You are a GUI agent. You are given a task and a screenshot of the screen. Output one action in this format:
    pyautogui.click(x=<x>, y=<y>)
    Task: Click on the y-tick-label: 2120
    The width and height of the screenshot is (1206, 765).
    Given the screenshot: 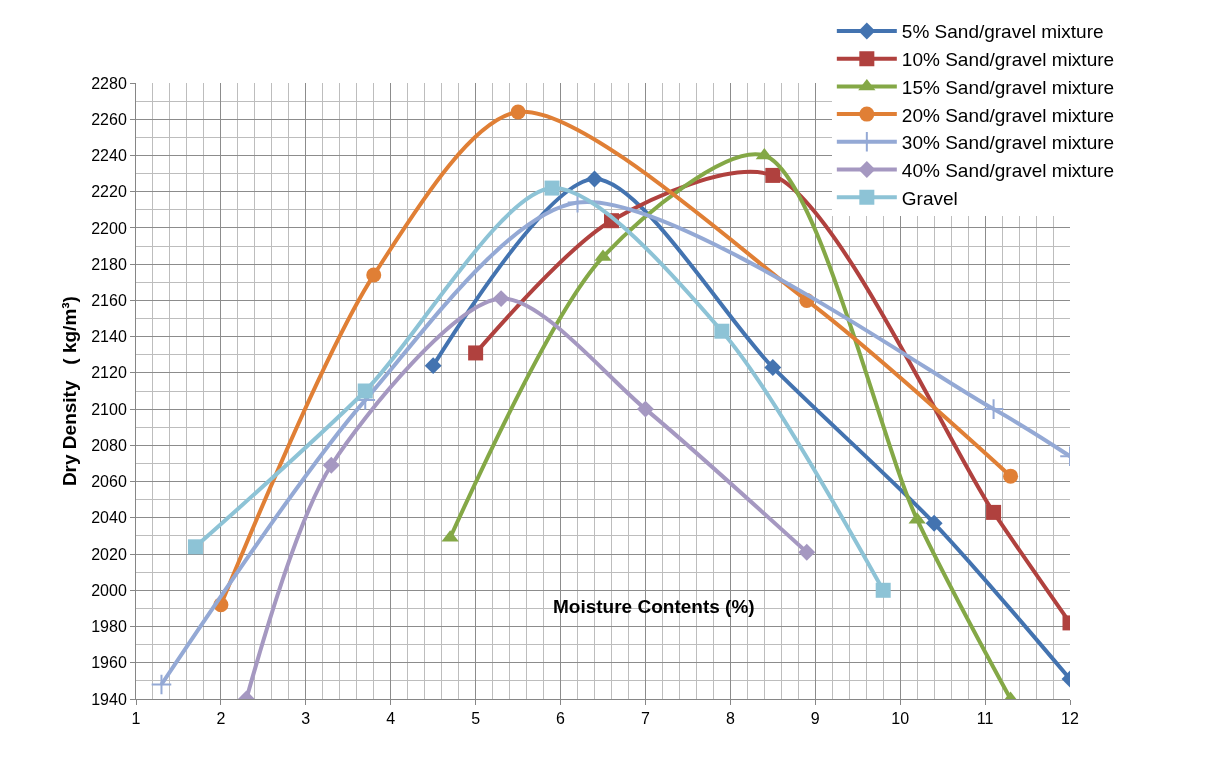 What is the action you would take?
    pyautogui.click(x=109, y=373)
    